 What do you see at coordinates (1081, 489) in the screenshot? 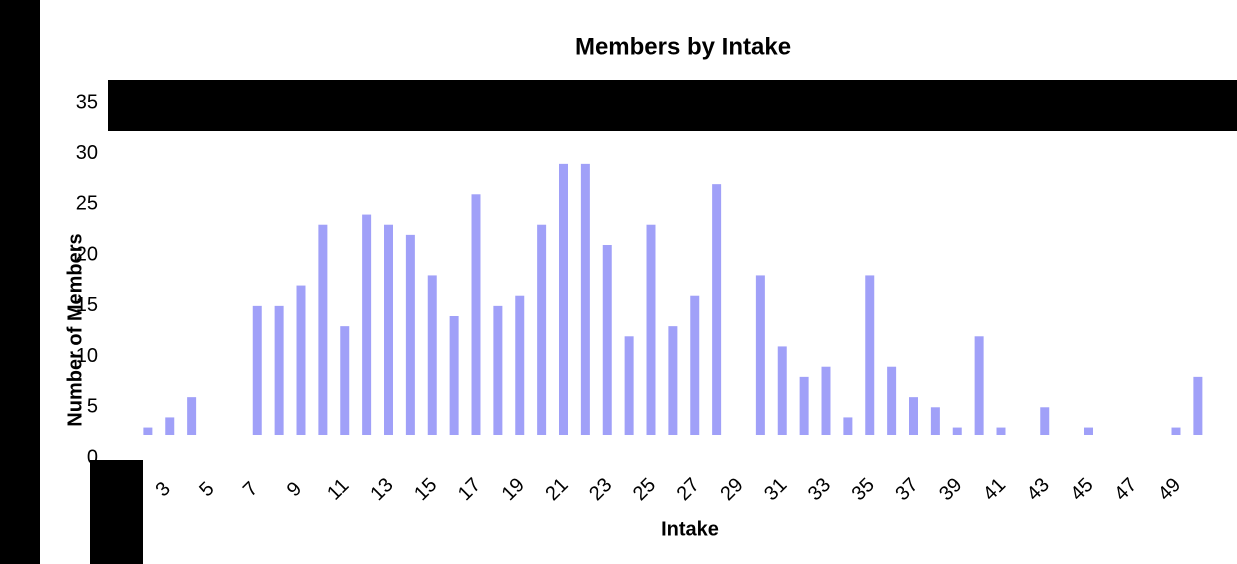
I see `x-tick-label: 45` at bounding box center [1081, 489].